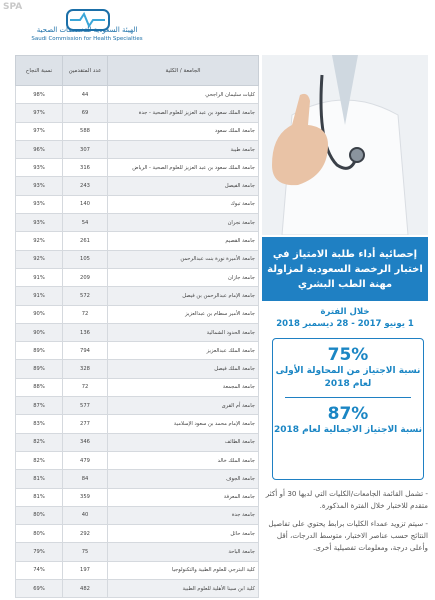 This screenshot has width=435, height=600. What do you see at coordinates (85, 131) in the screenshot?
I see `cell-number: 588` at bounding box center [85, 131].